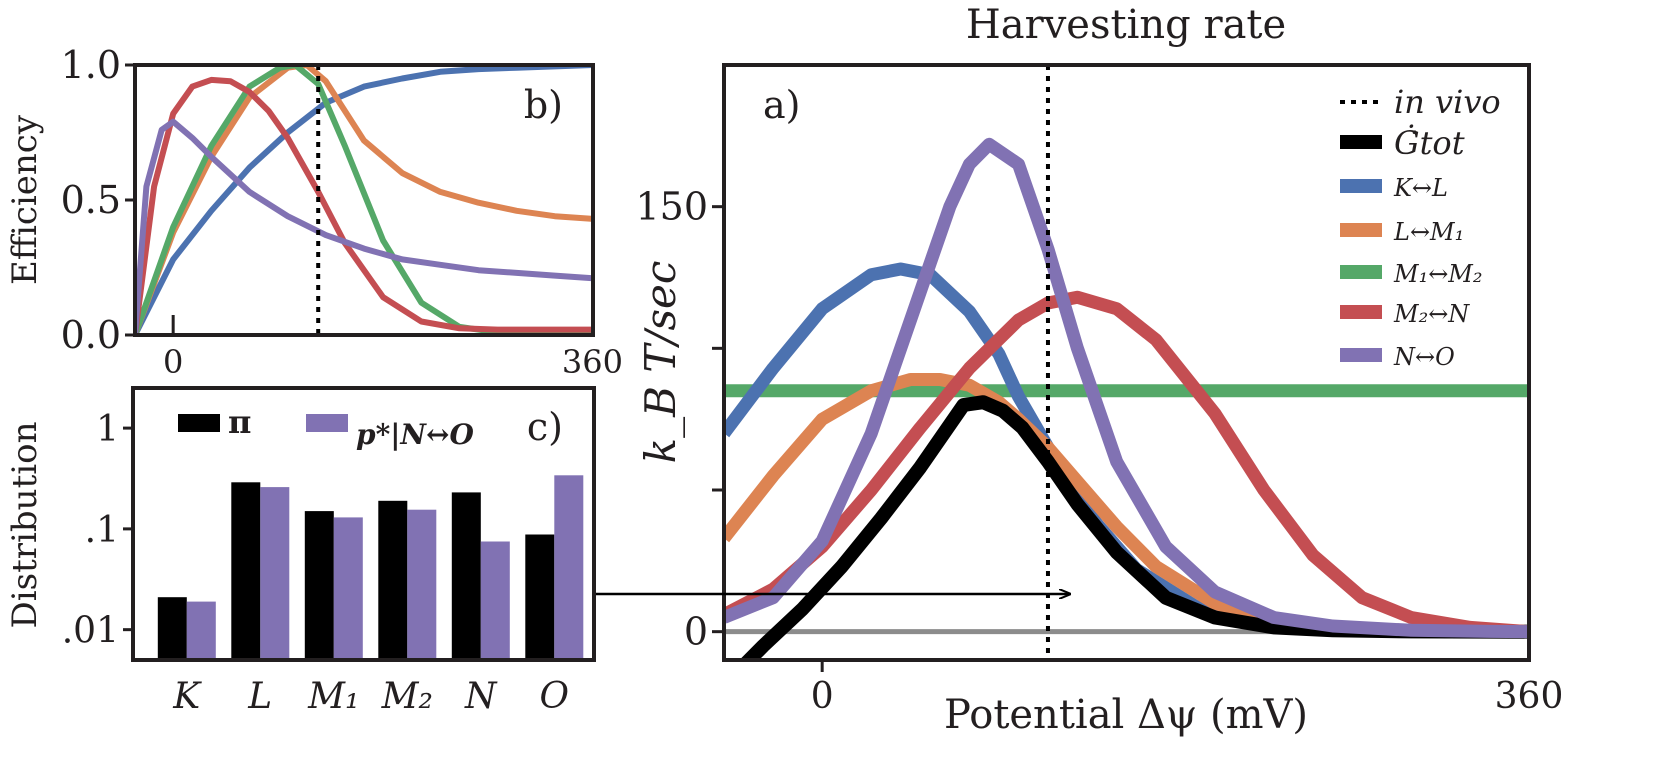  What do you see at coordinates (671, 207) in the screenshot?
I see `y-tick-label-a: 150` at bounding box center [671, 207].